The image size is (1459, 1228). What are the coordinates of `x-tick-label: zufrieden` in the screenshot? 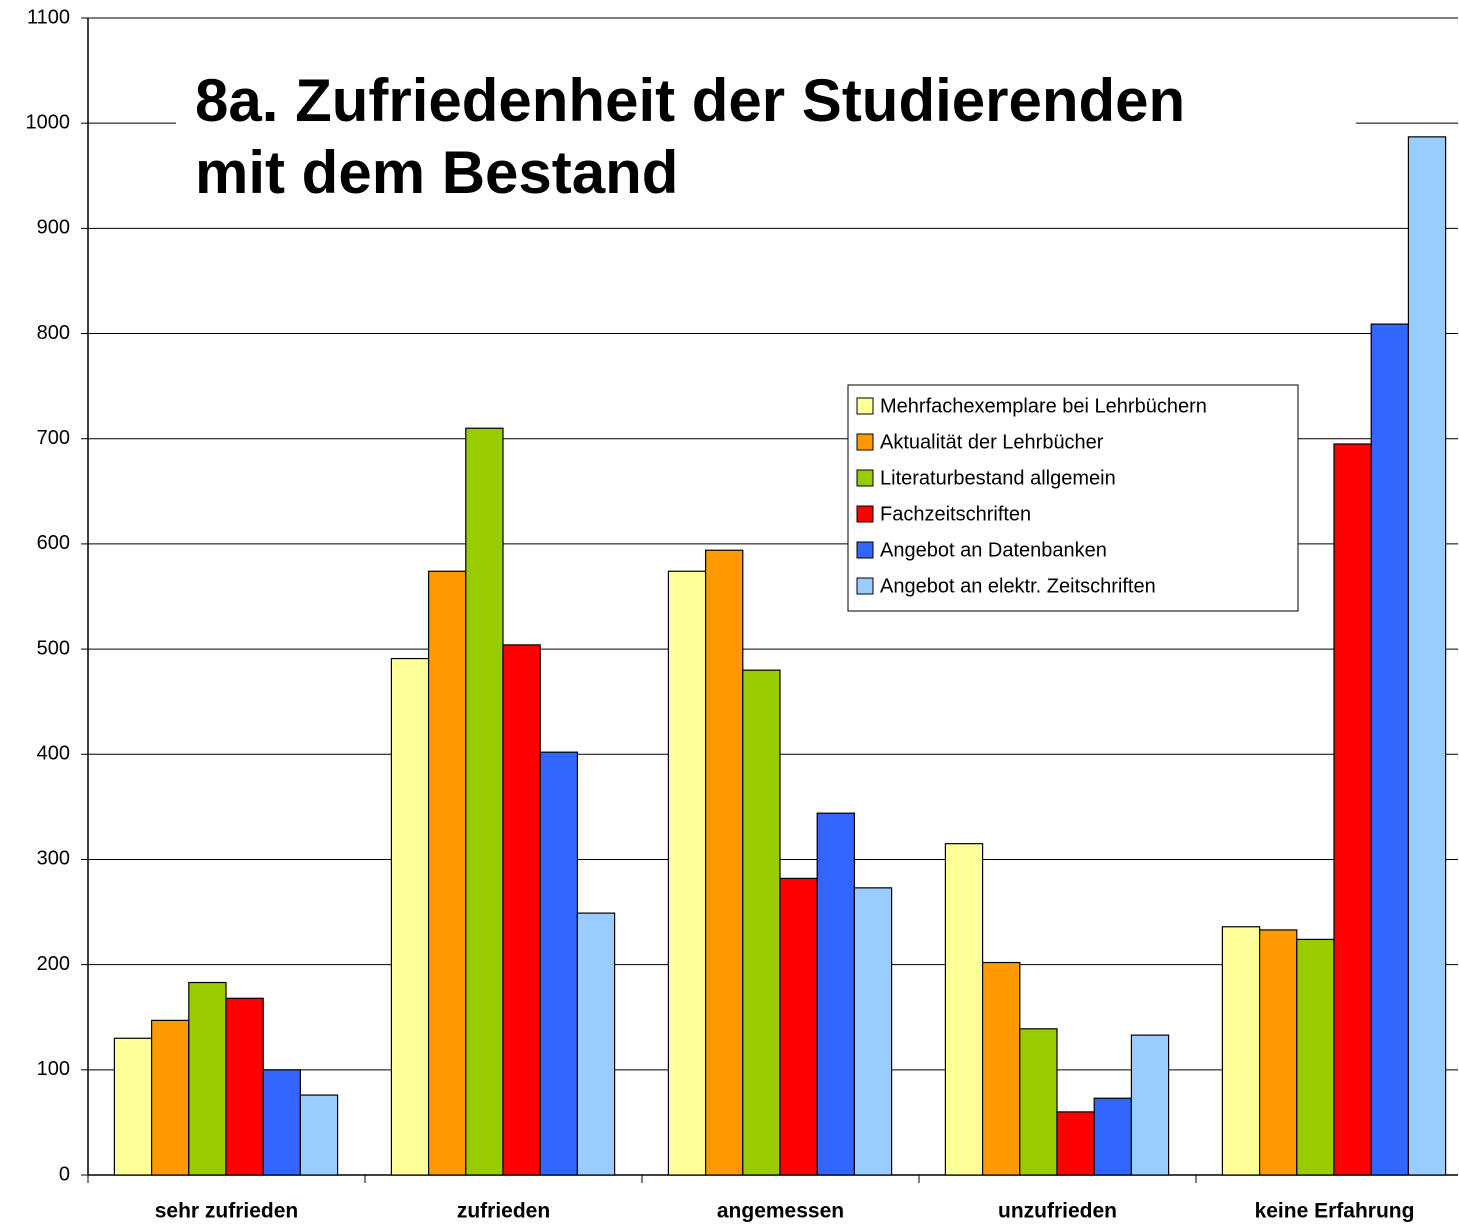 It's located at (503, 1211).